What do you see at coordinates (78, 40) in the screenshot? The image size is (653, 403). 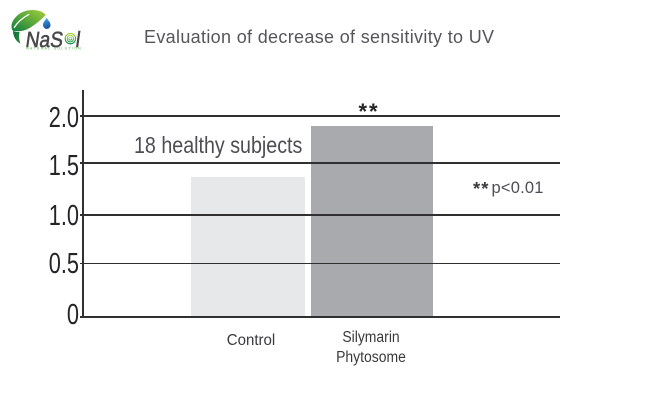 I see `svg-text: l` at bounding box center [78, 40].